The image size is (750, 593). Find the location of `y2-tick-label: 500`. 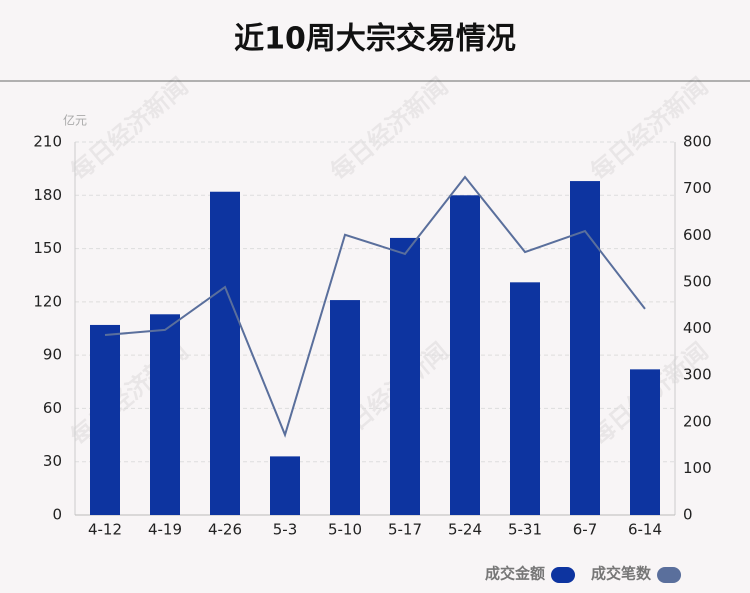

y2-tick-label: 500 is located at coordinates (697, 281).